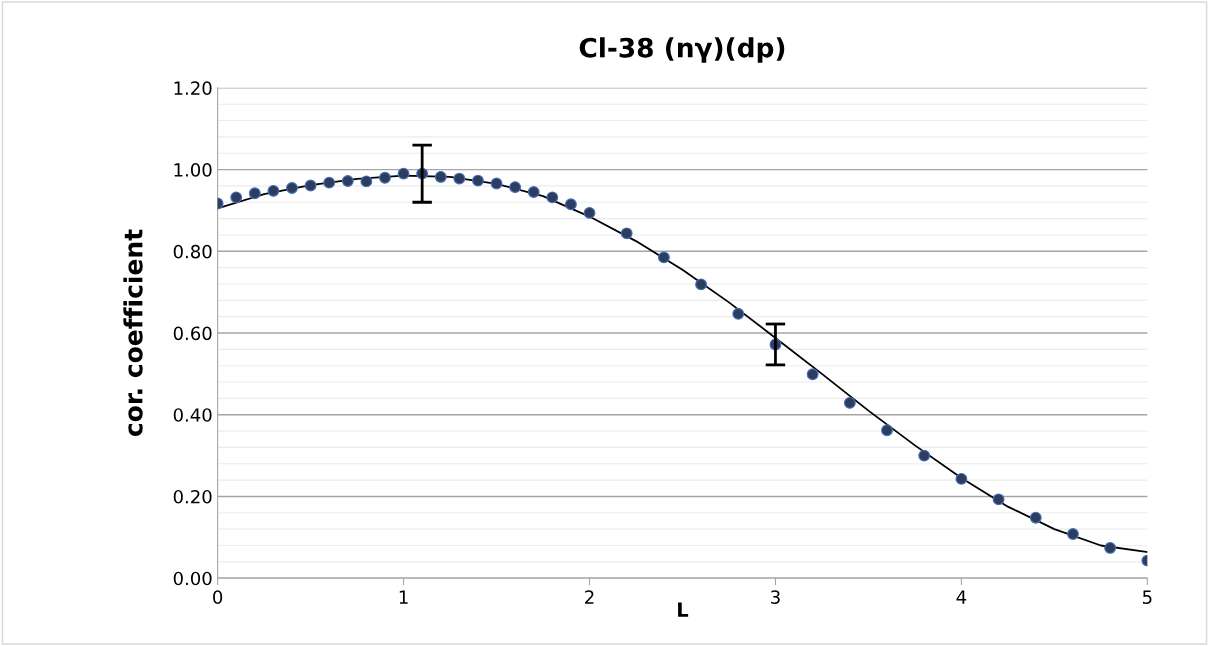  What do you see at coordinates (192, 333) in the screenshot?
I see `y-tick-label: 0.60` at bounding box center [192, 333].